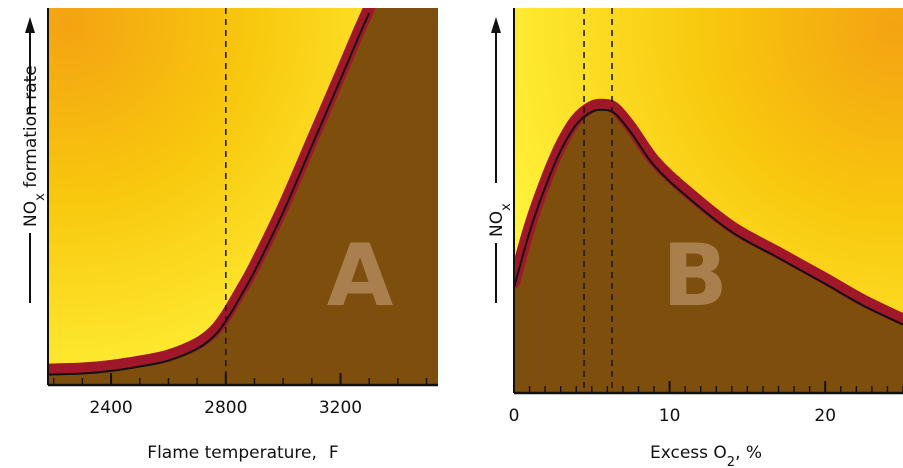  I want to click on panel-label-b: B, so click(695, 276).